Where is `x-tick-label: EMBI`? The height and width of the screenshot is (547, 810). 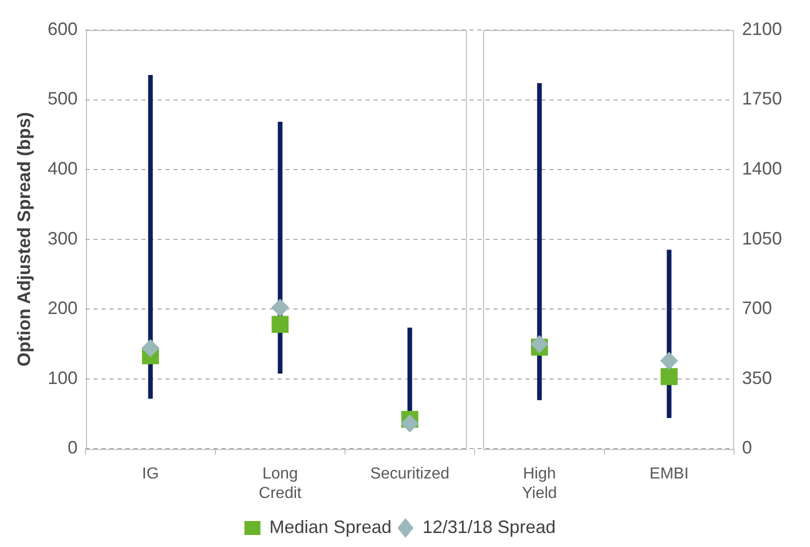
x-tick-label: EMBI is located at coordinates (669, 474).